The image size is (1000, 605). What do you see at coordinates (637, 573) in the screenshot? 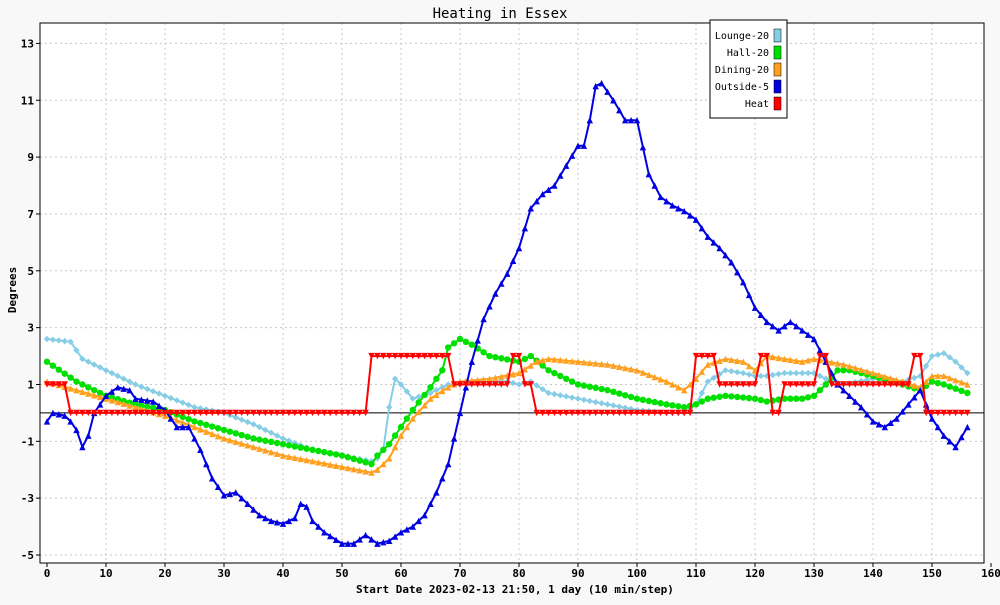
I see `x-tick-label: 100` at bounding box center [637, 573].